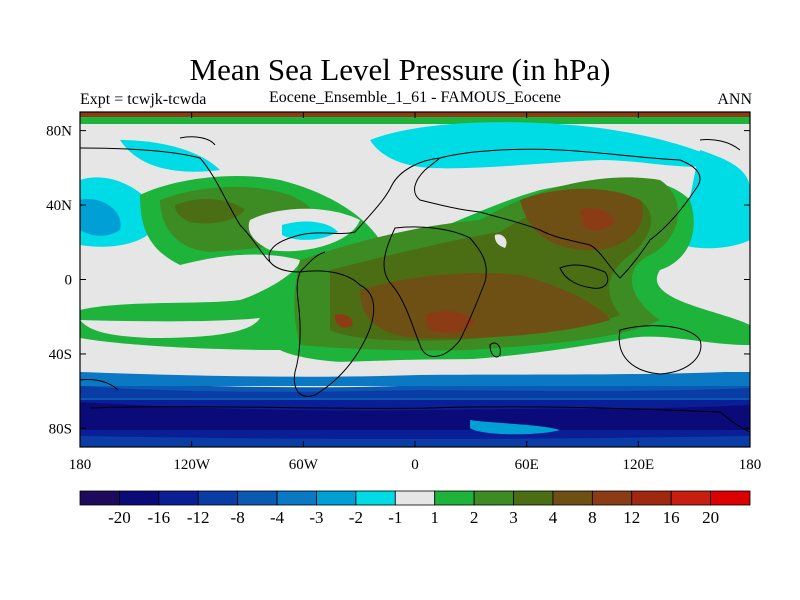 This screenshot has height=600, width=800. What do you see at coordinates (515, 427) in the screenshot?
I see `south-cyan-patch` at bounding box center [515, 427].